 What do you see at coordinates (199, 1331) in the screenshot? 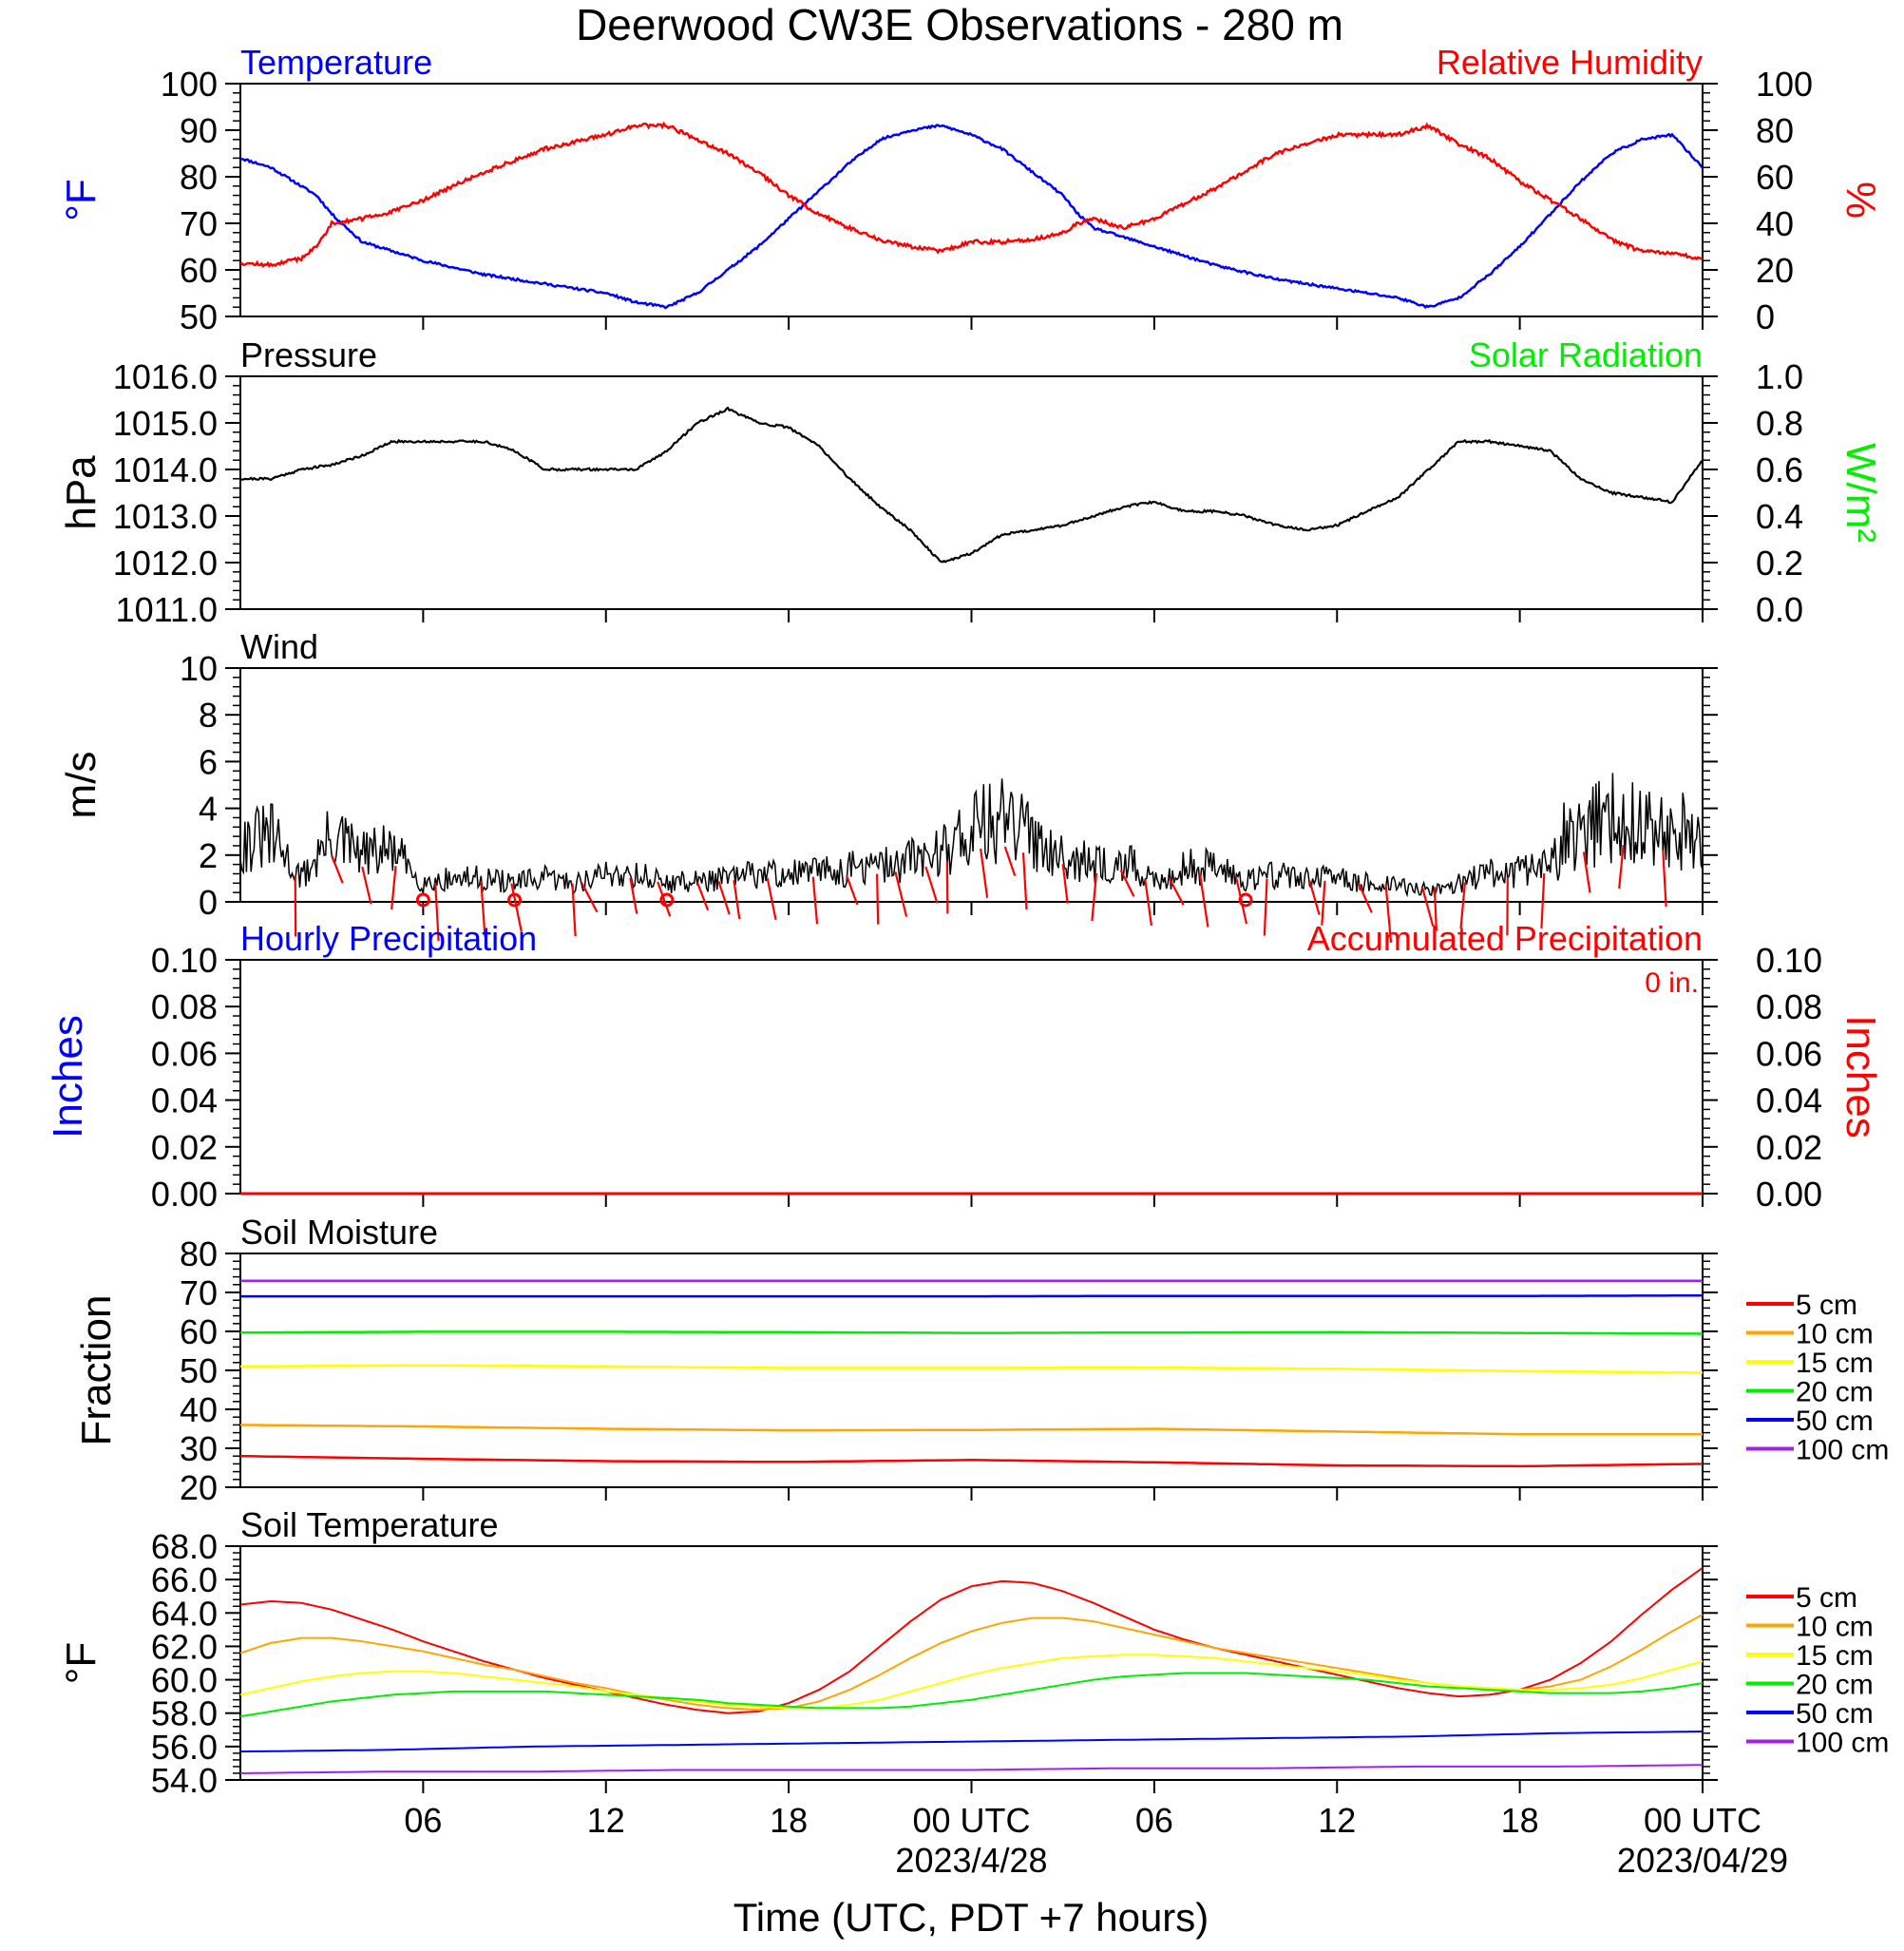
I see `soil_moisture-left-tick-label: 60` at bounding box center [199, 1331].